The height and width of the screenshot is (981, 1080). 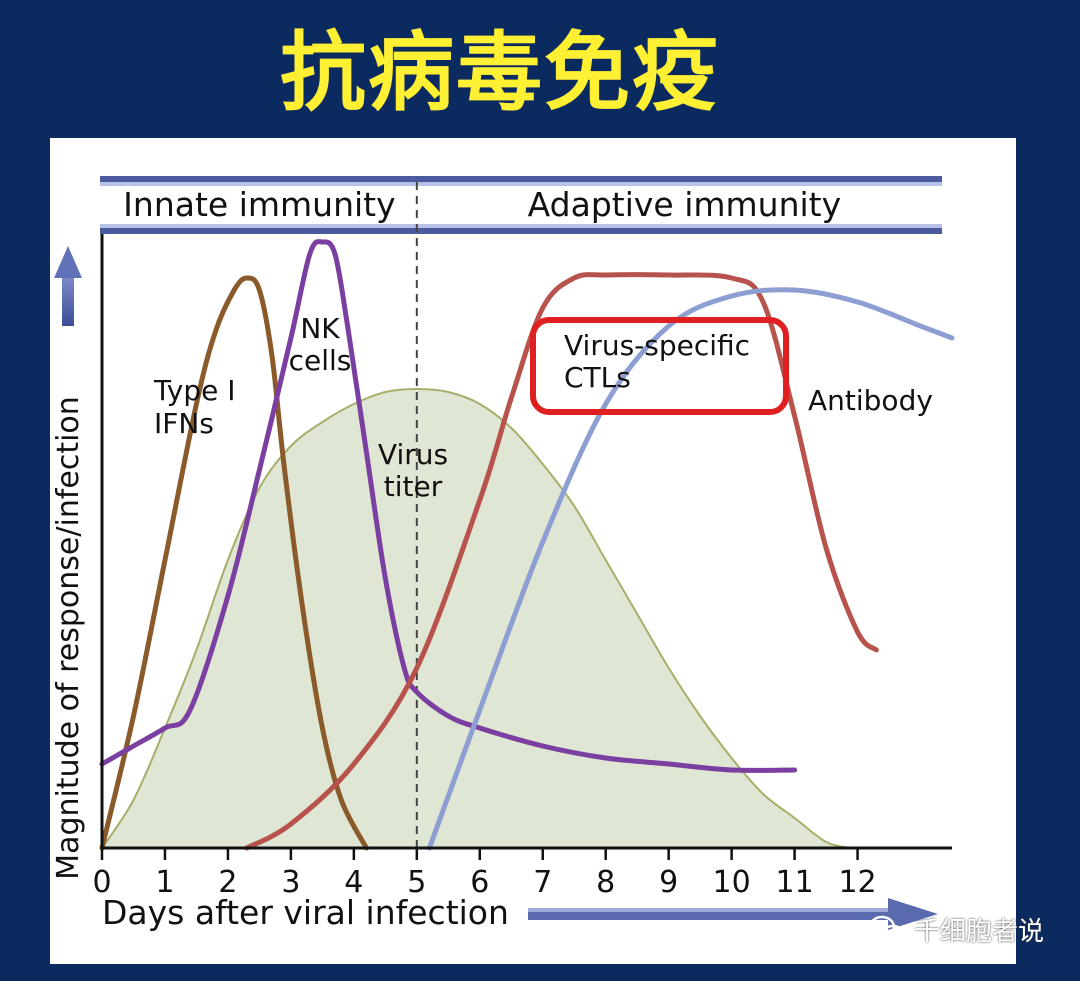 What do you see at coordinates (733, 914) in the screenshot?
I see `x-axis-arrow` at bounding box center [733, 914].